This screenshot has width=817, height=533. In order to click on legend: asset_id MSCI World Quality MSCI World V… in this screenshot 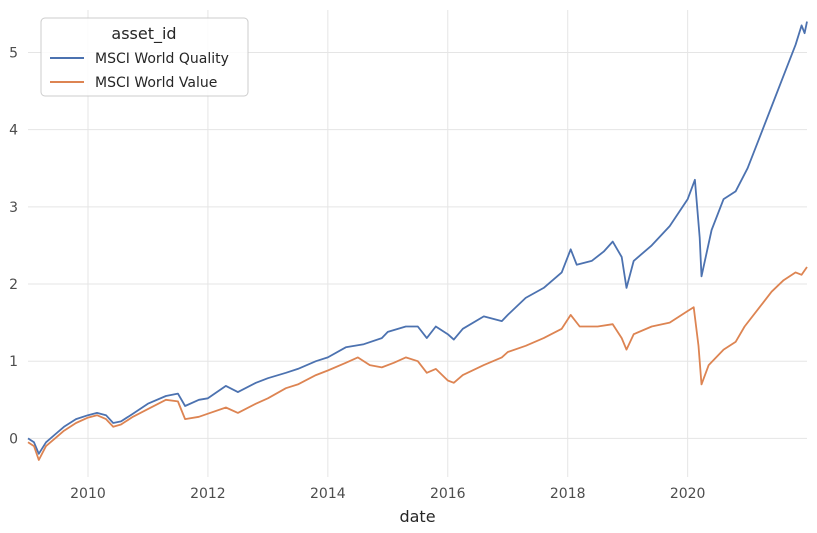, I will do `click(144, 57)`.